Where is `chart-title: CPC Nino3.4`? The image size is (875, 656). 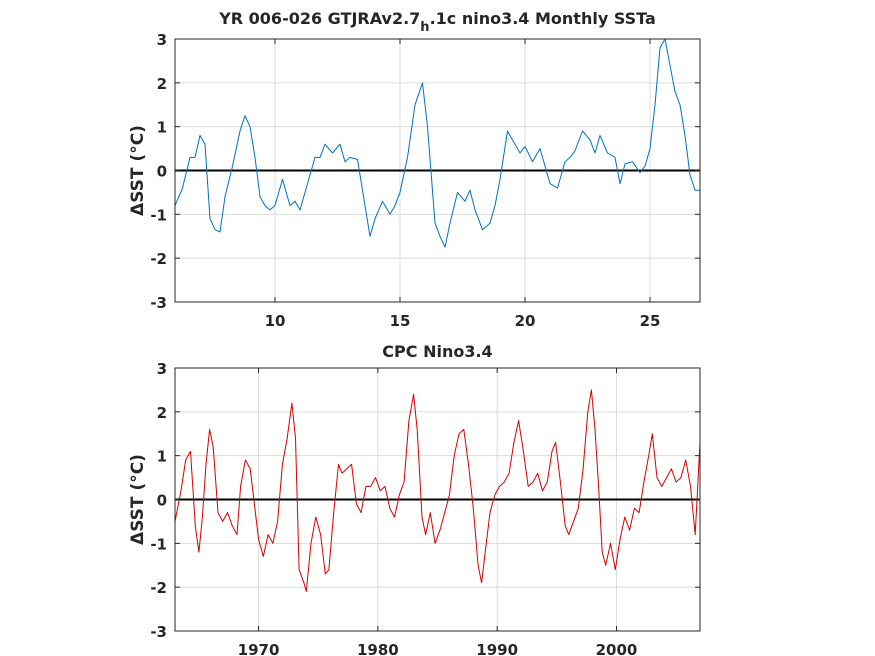
chart-title: CPC Nino3.4 is located at coordinates (437, 351).